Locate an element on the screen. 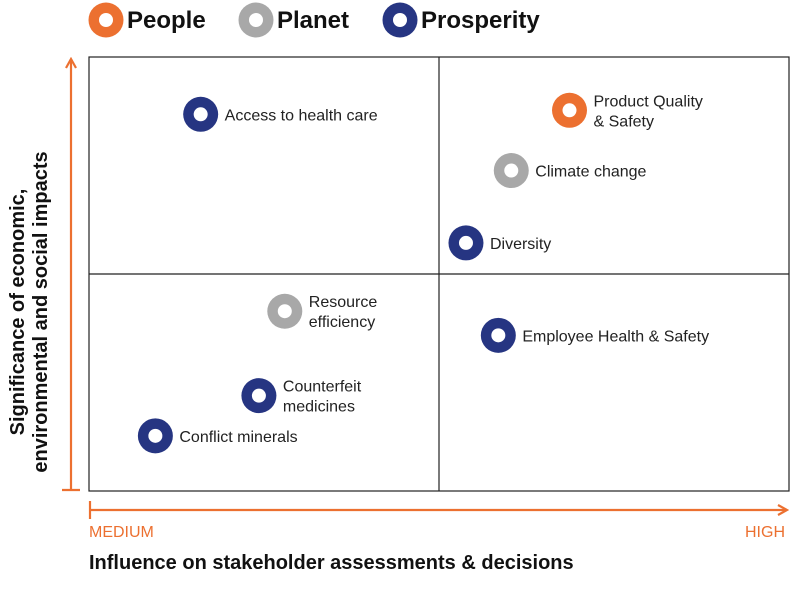 The height and width of the screenshot is (608, 800). point-conflict-minerals-label-line-1: Conflict minerals is located at coordinates (238, 437).